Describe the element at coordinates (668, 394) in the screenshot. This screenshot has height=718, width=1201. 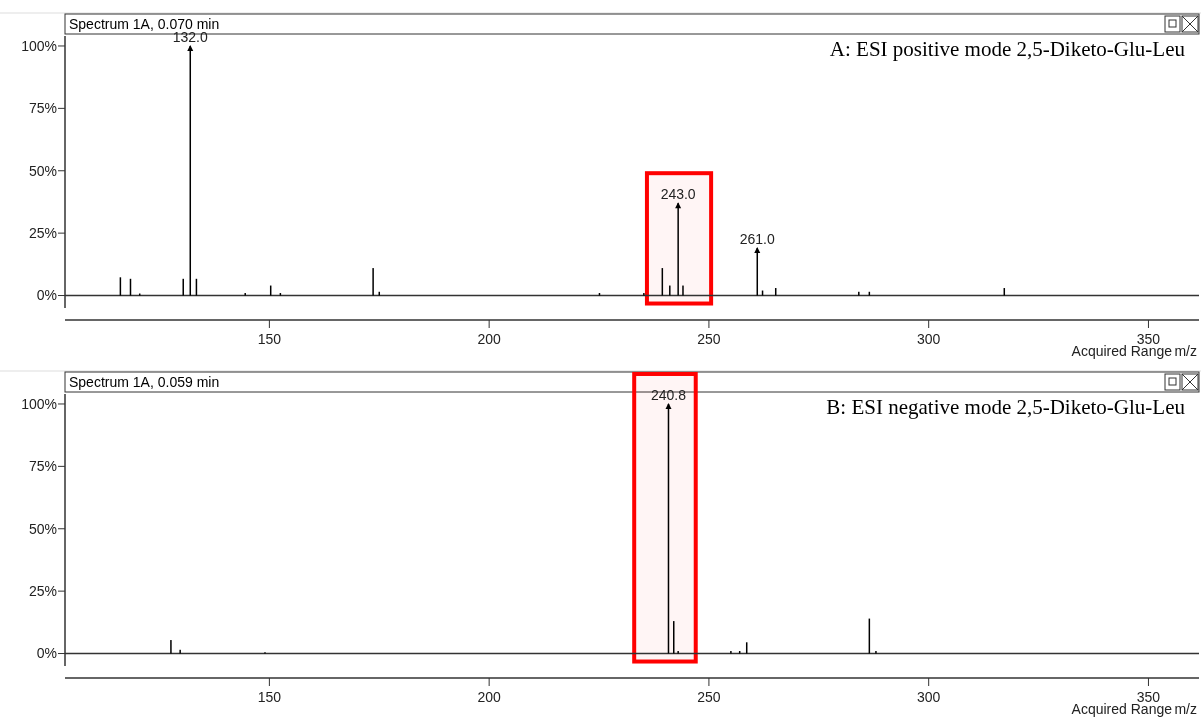
I see `annotation: 240.8` at that location.